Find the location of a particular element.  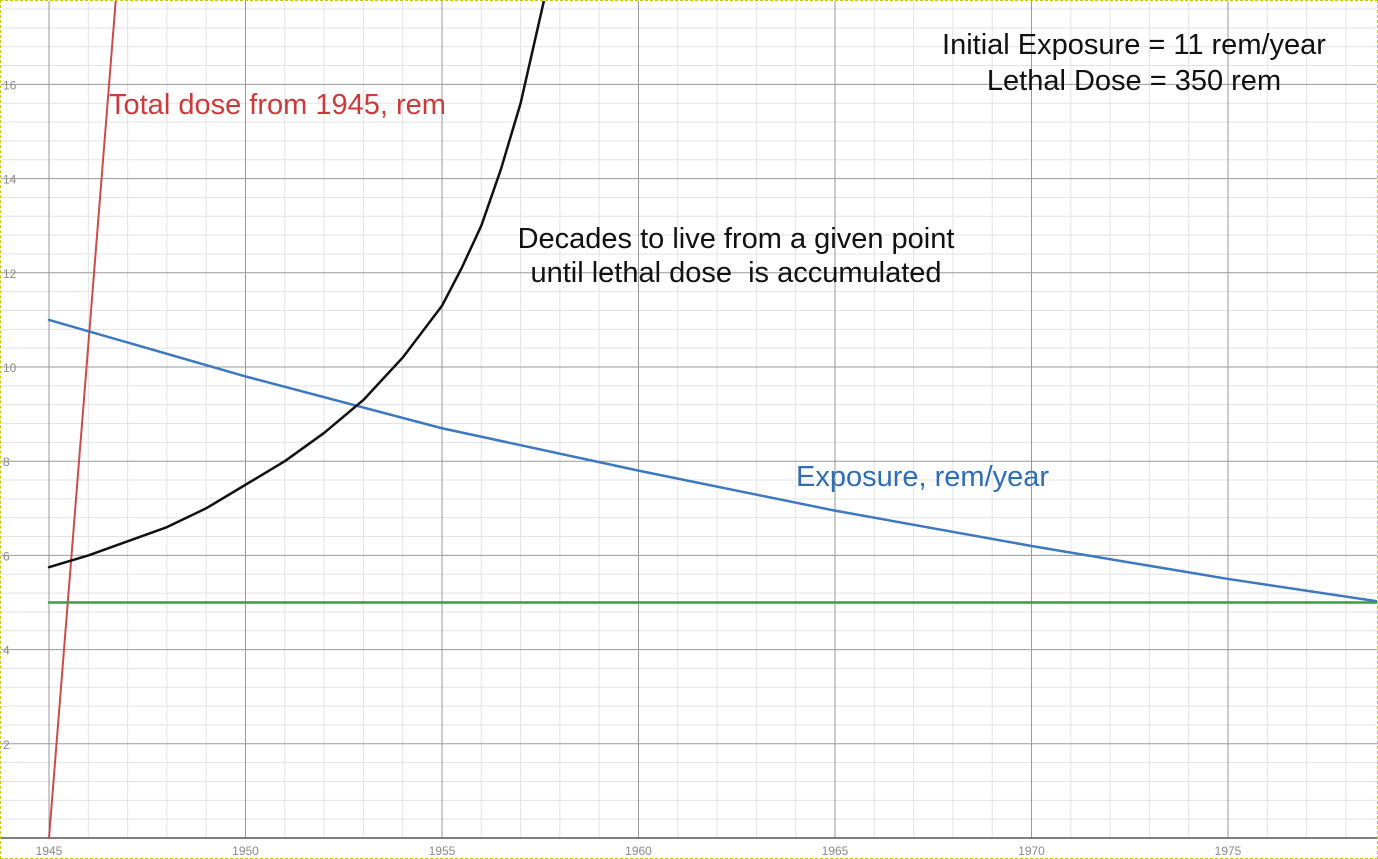

x-tick-label: 1965 is located at coordinates (835, 851).